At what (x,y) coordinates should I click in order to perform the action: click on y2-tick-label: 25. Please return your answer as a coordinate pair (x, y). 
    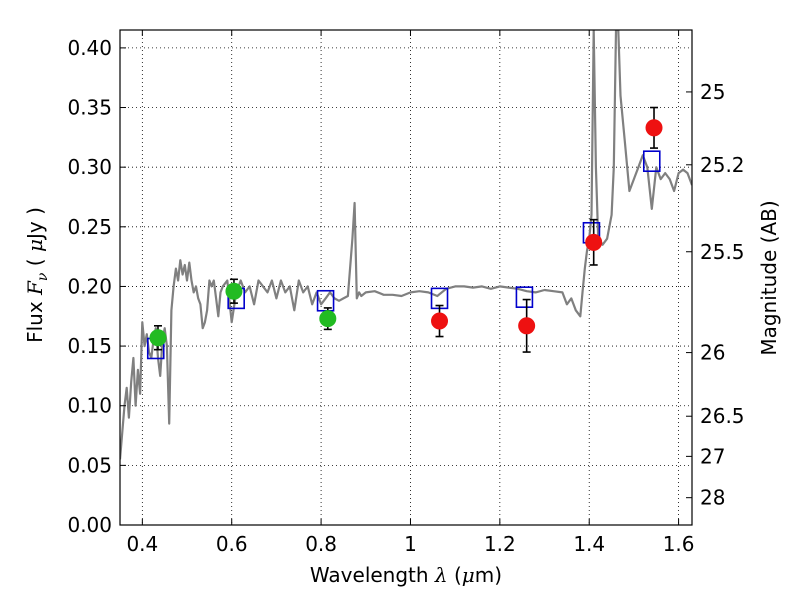
    Looking at the image, I should click on (712, 92).